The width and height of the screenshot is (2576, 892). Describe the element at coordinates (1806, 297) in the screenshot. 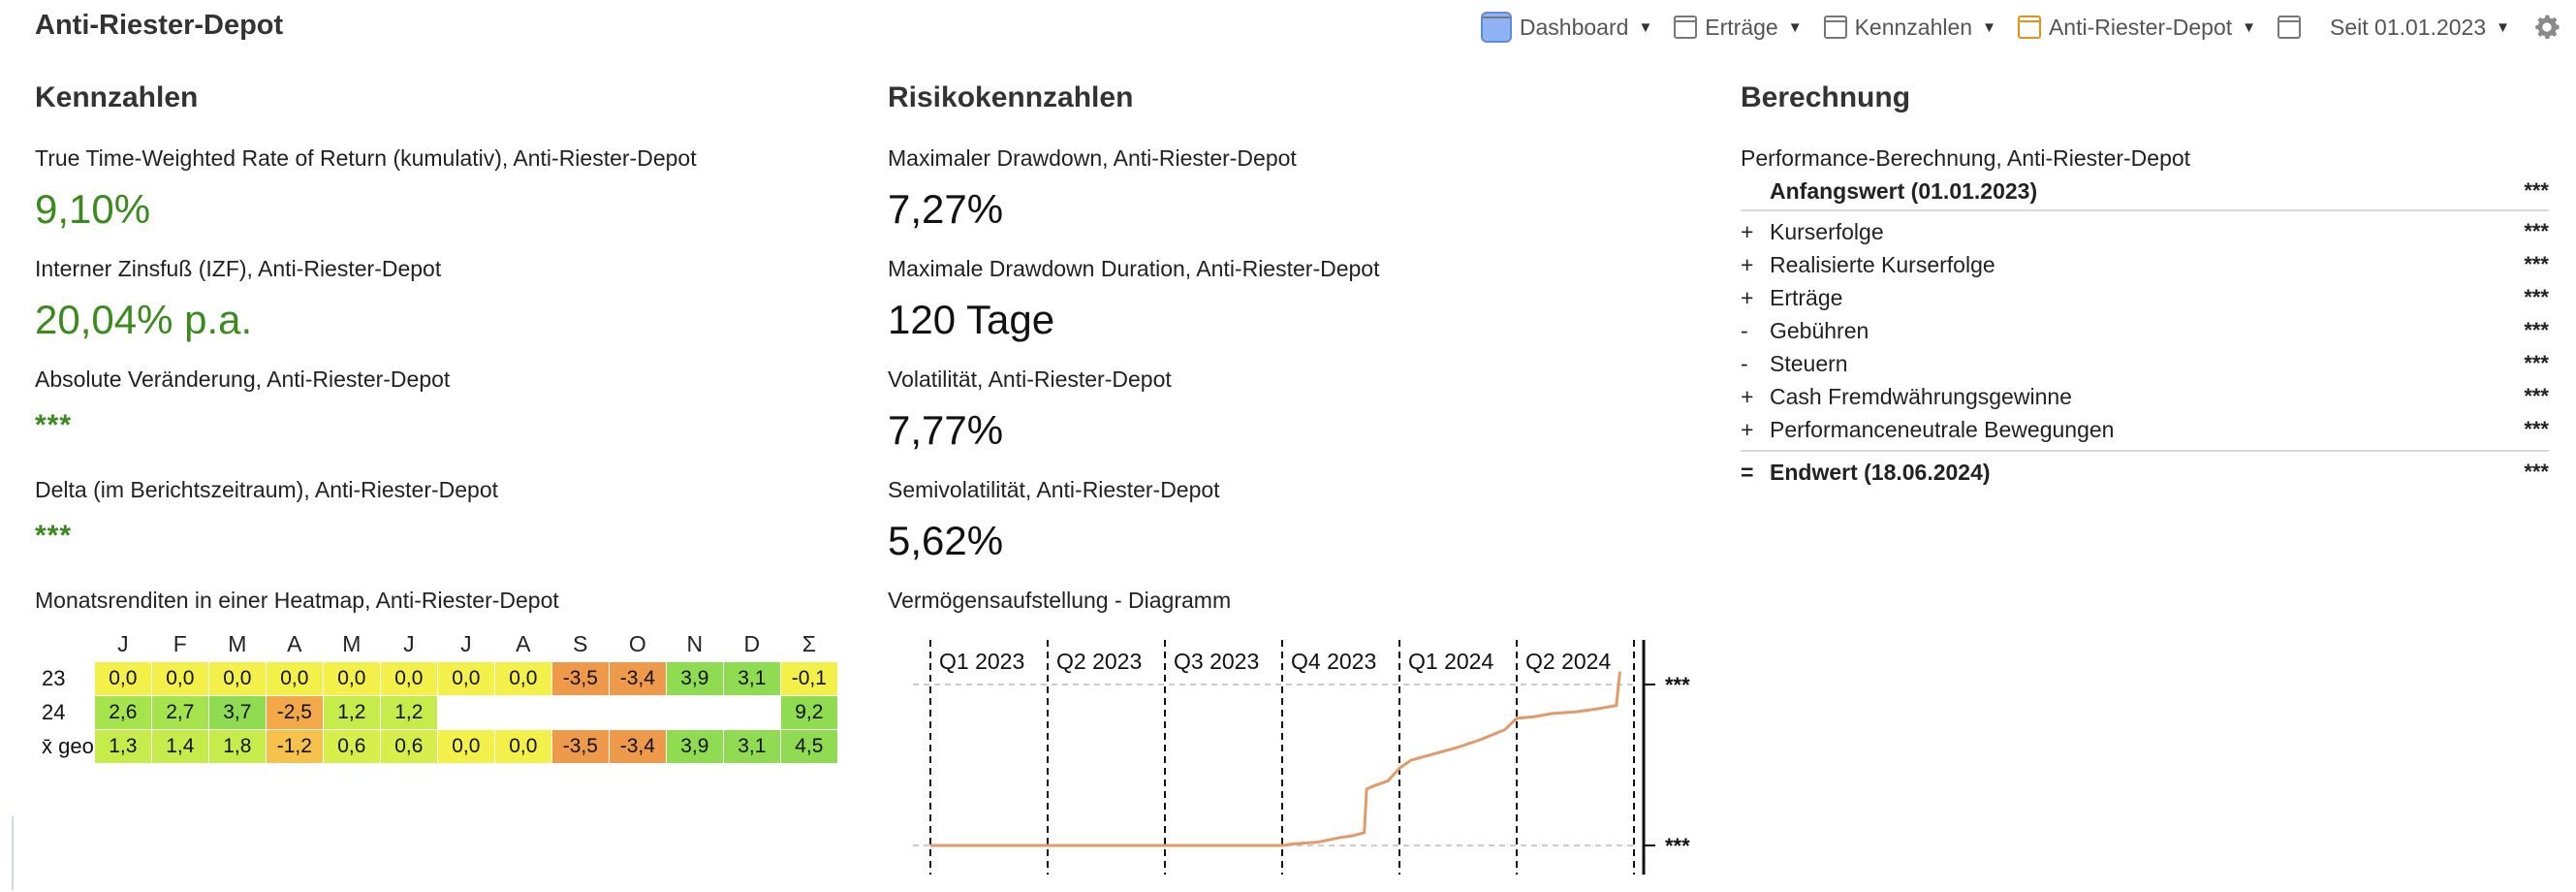

I see `calc-row-label: Erträge` at that location.